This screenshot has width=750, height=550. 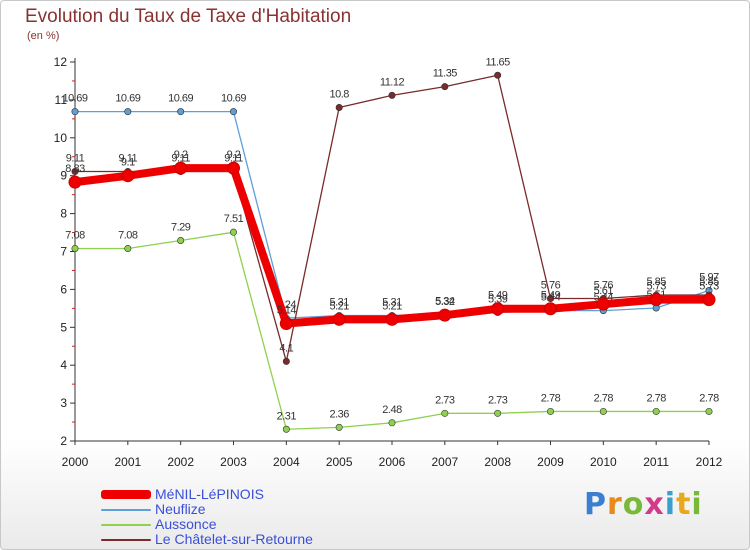 I want to click on x-tick-label: 2001, so click(x=127, y=462).